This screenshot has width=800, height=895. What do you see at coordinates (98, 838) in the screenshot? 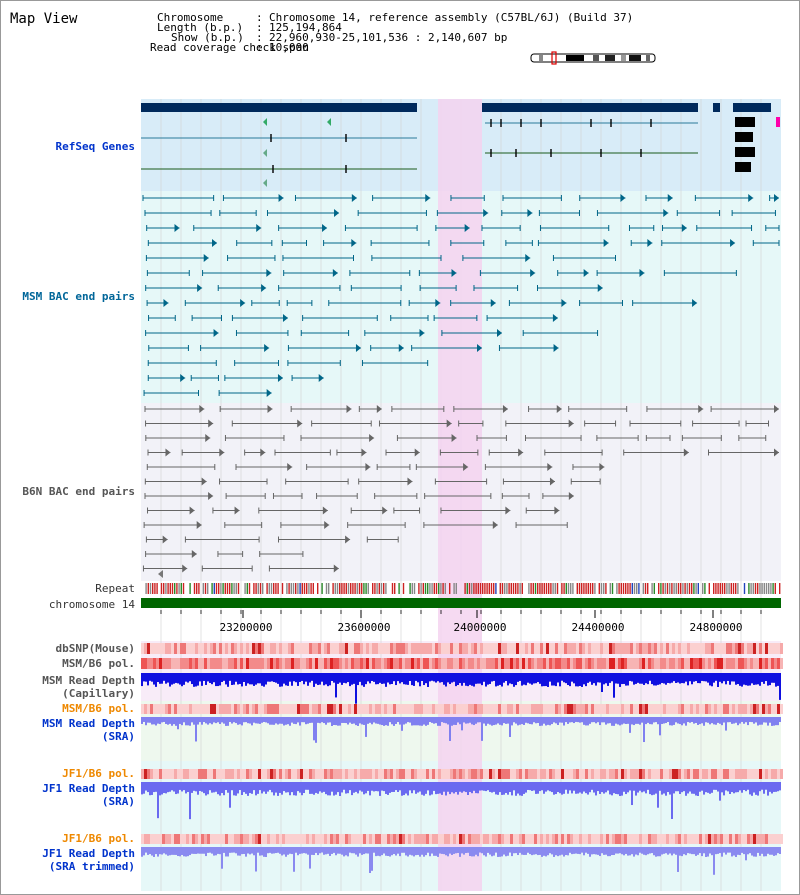
I see `track-label-jf1-b6-pol-2: JF1/B6 pol.` at bounding box center [98, 838].